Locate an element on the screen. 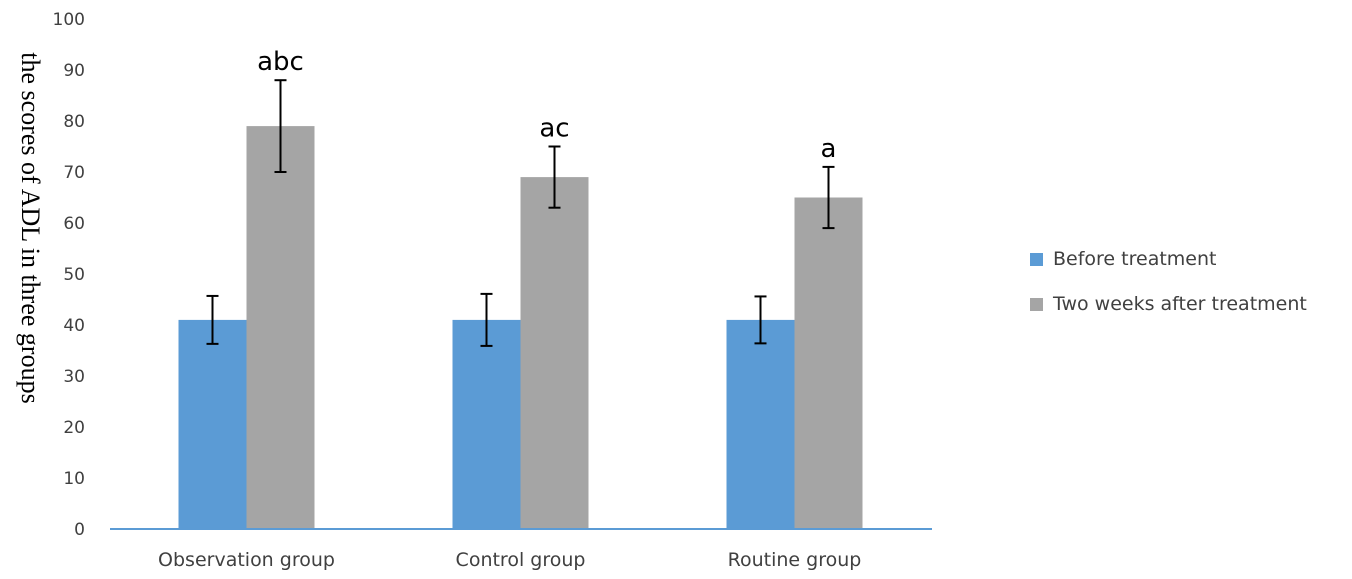 The height and width of the screenshot is (579, 1352). y-tick-label: 100 is located at coordinates (69, 20).